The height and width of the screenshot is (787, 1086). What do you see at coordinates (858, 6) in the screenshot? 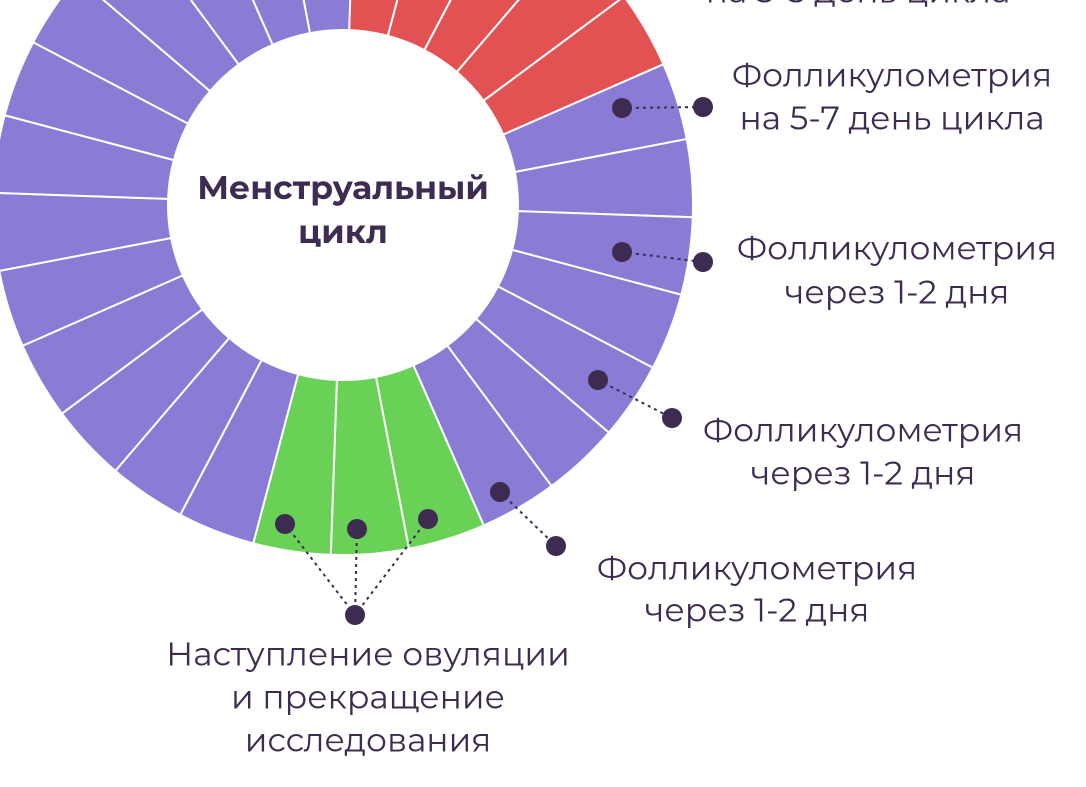
I see `annotation: на 3-5 день цикла` at bounding box center [858, 6].